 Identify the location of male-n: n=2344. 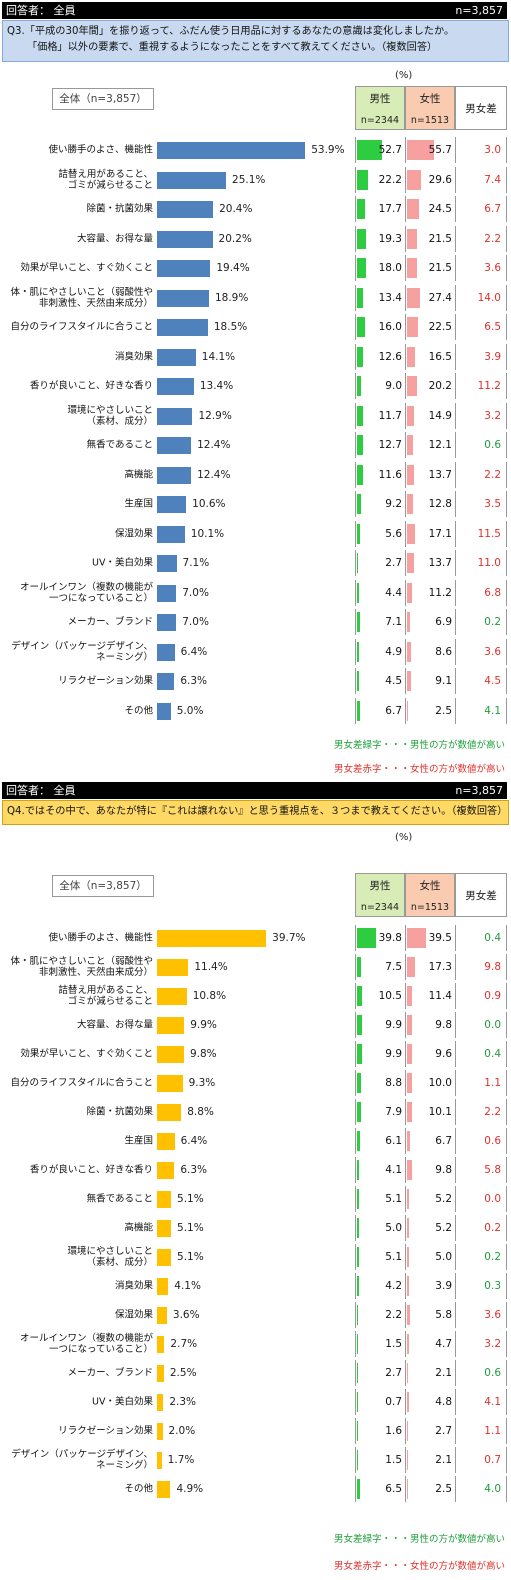
(380, 120).